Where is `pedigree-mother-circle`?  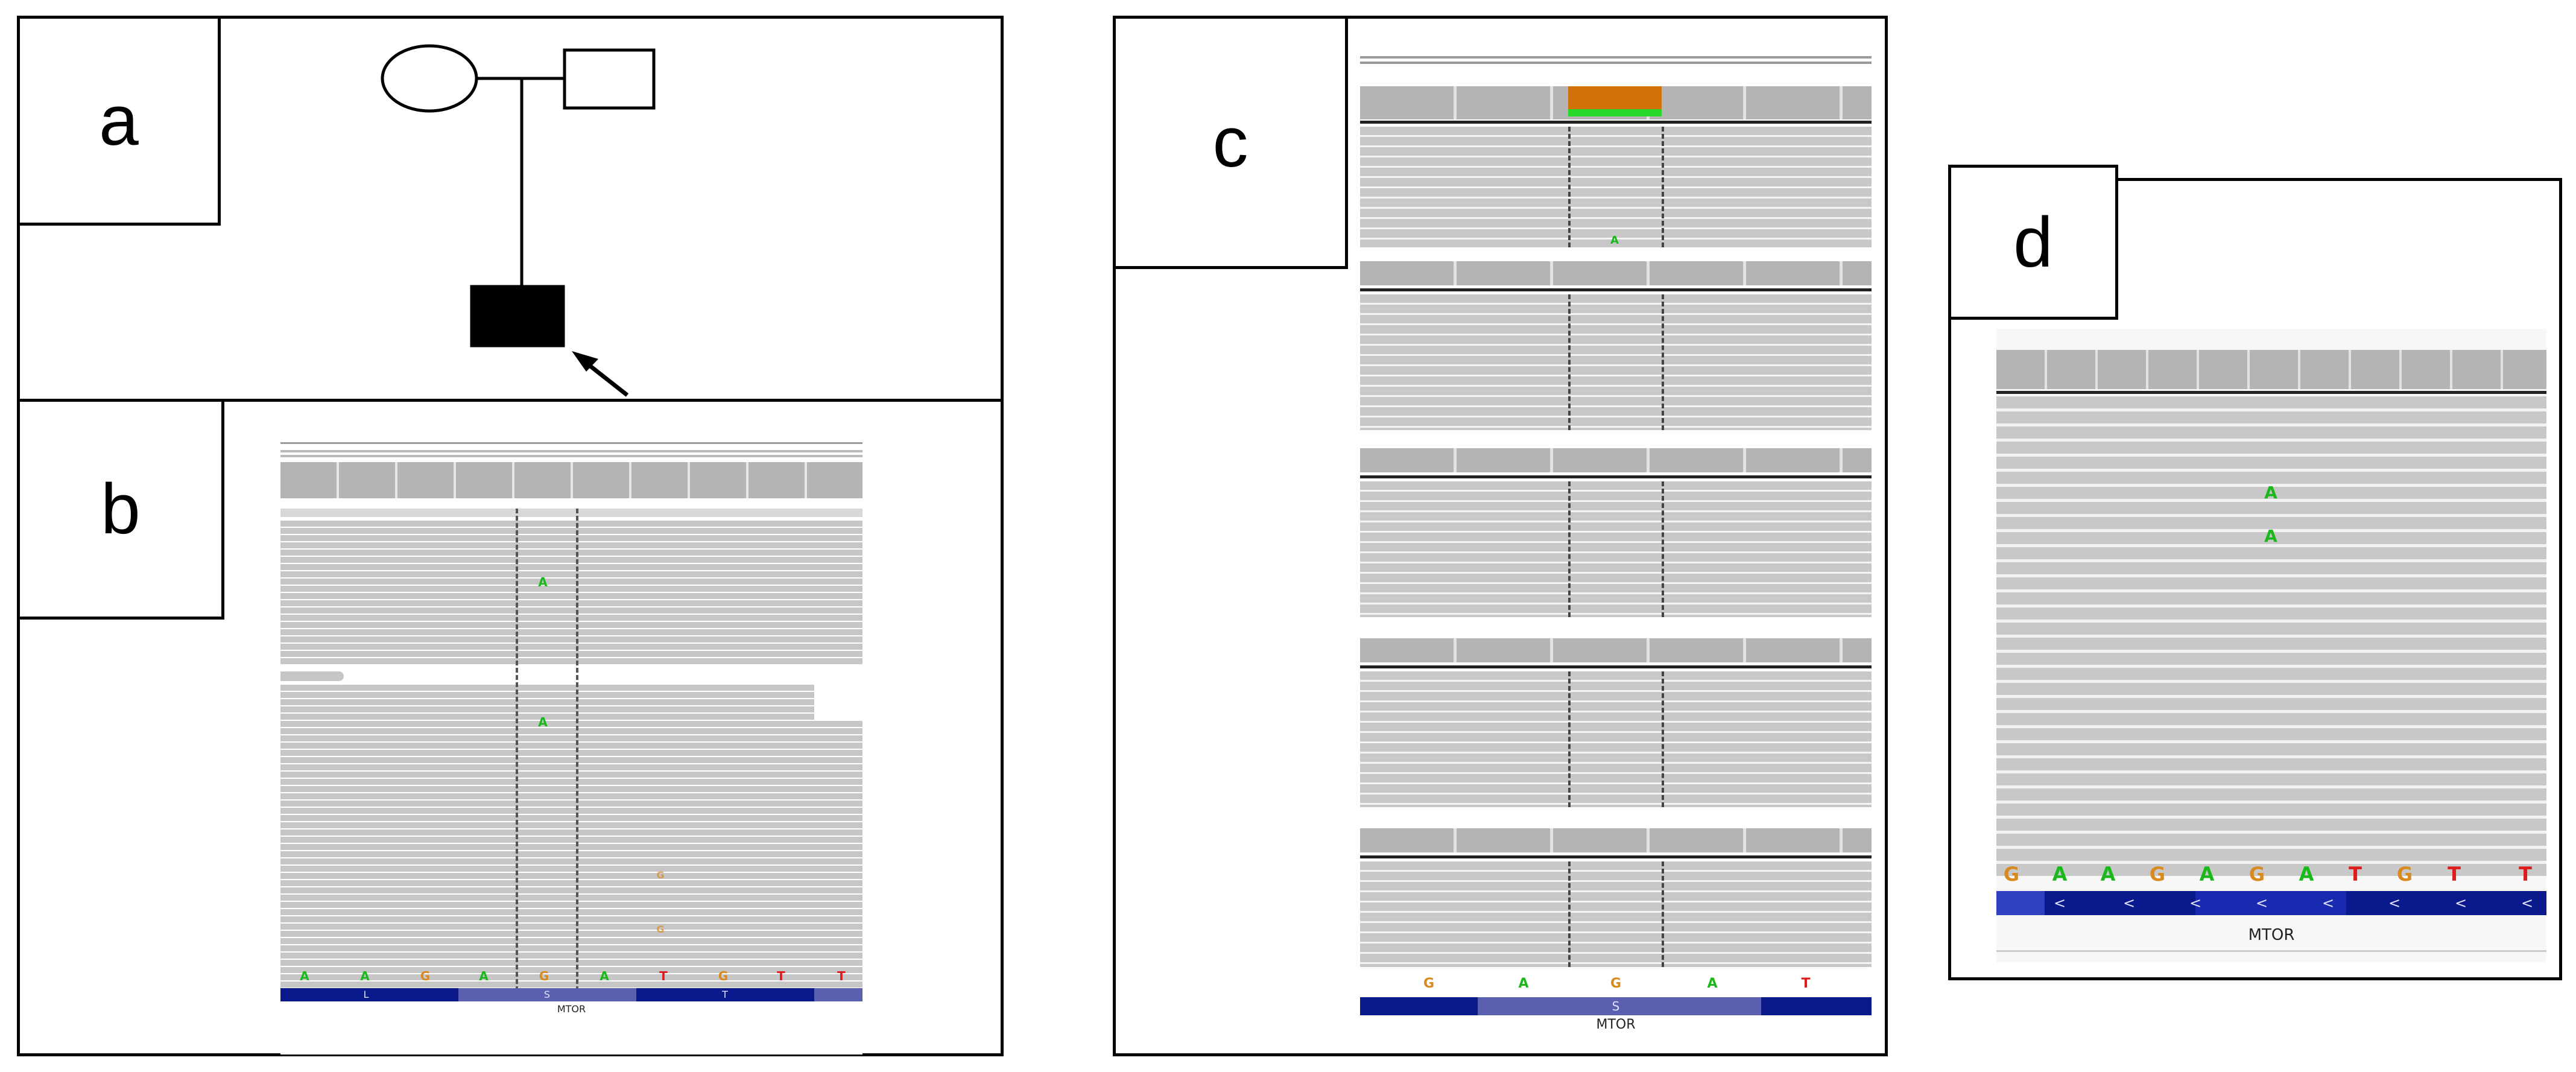
pedigree-mother-circle is located at coordinates (429, 78).